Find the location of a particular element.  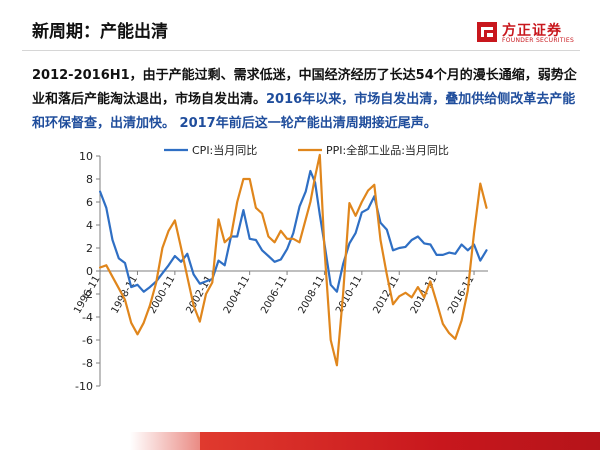

y-tick-label: 10 is located at coordinates (86, 156).